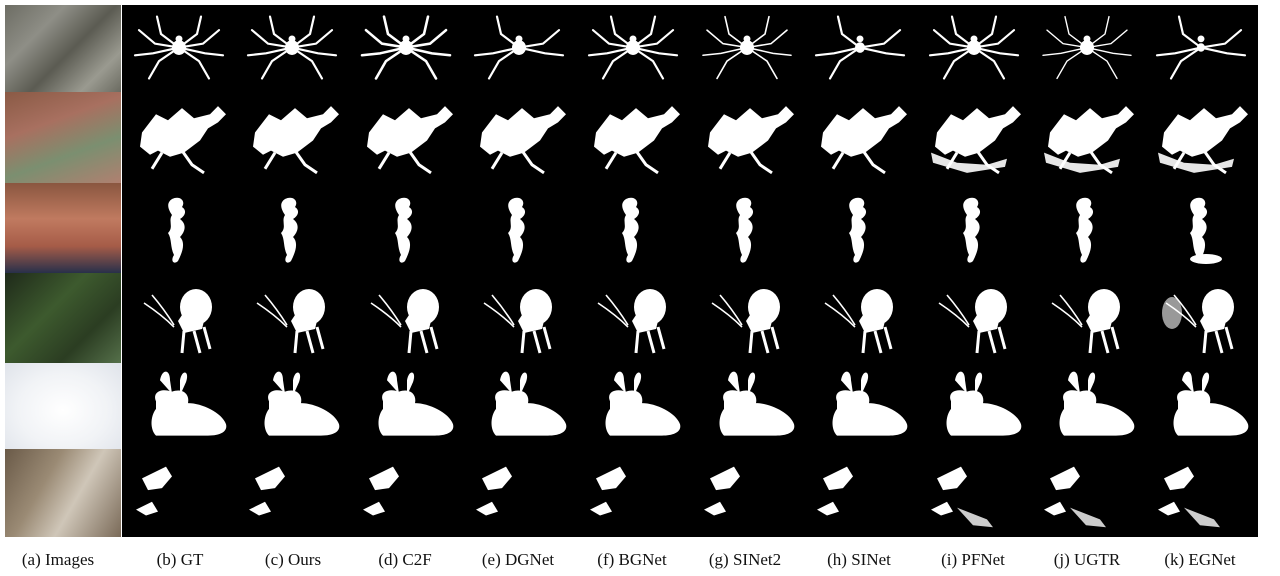  I want to click on column-caption-5: (e) DGNet, so click(518, 559).